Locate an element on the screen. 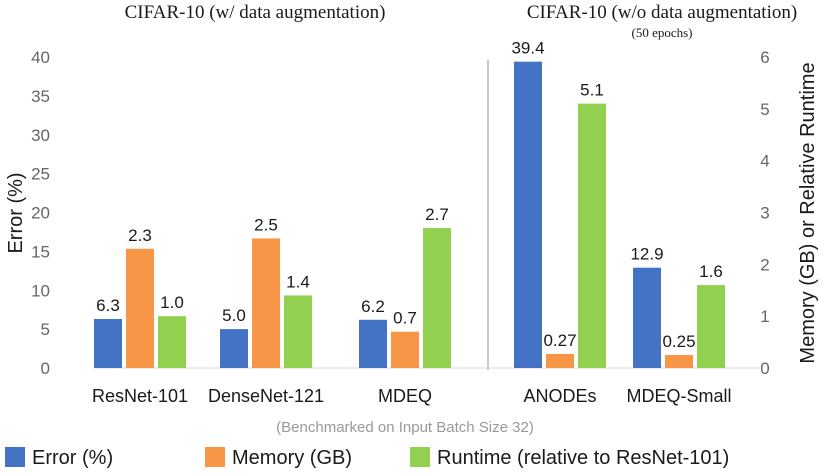  right-tick-label: 4 is located at coordinates (764, 161).